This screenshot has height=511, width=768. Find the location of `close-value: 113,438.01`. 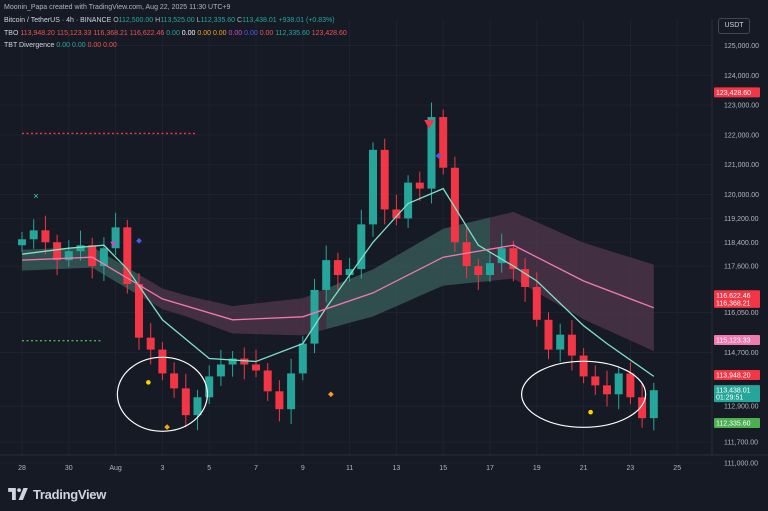

close-value: 113,438.01 is located at coordinates (259, 20).